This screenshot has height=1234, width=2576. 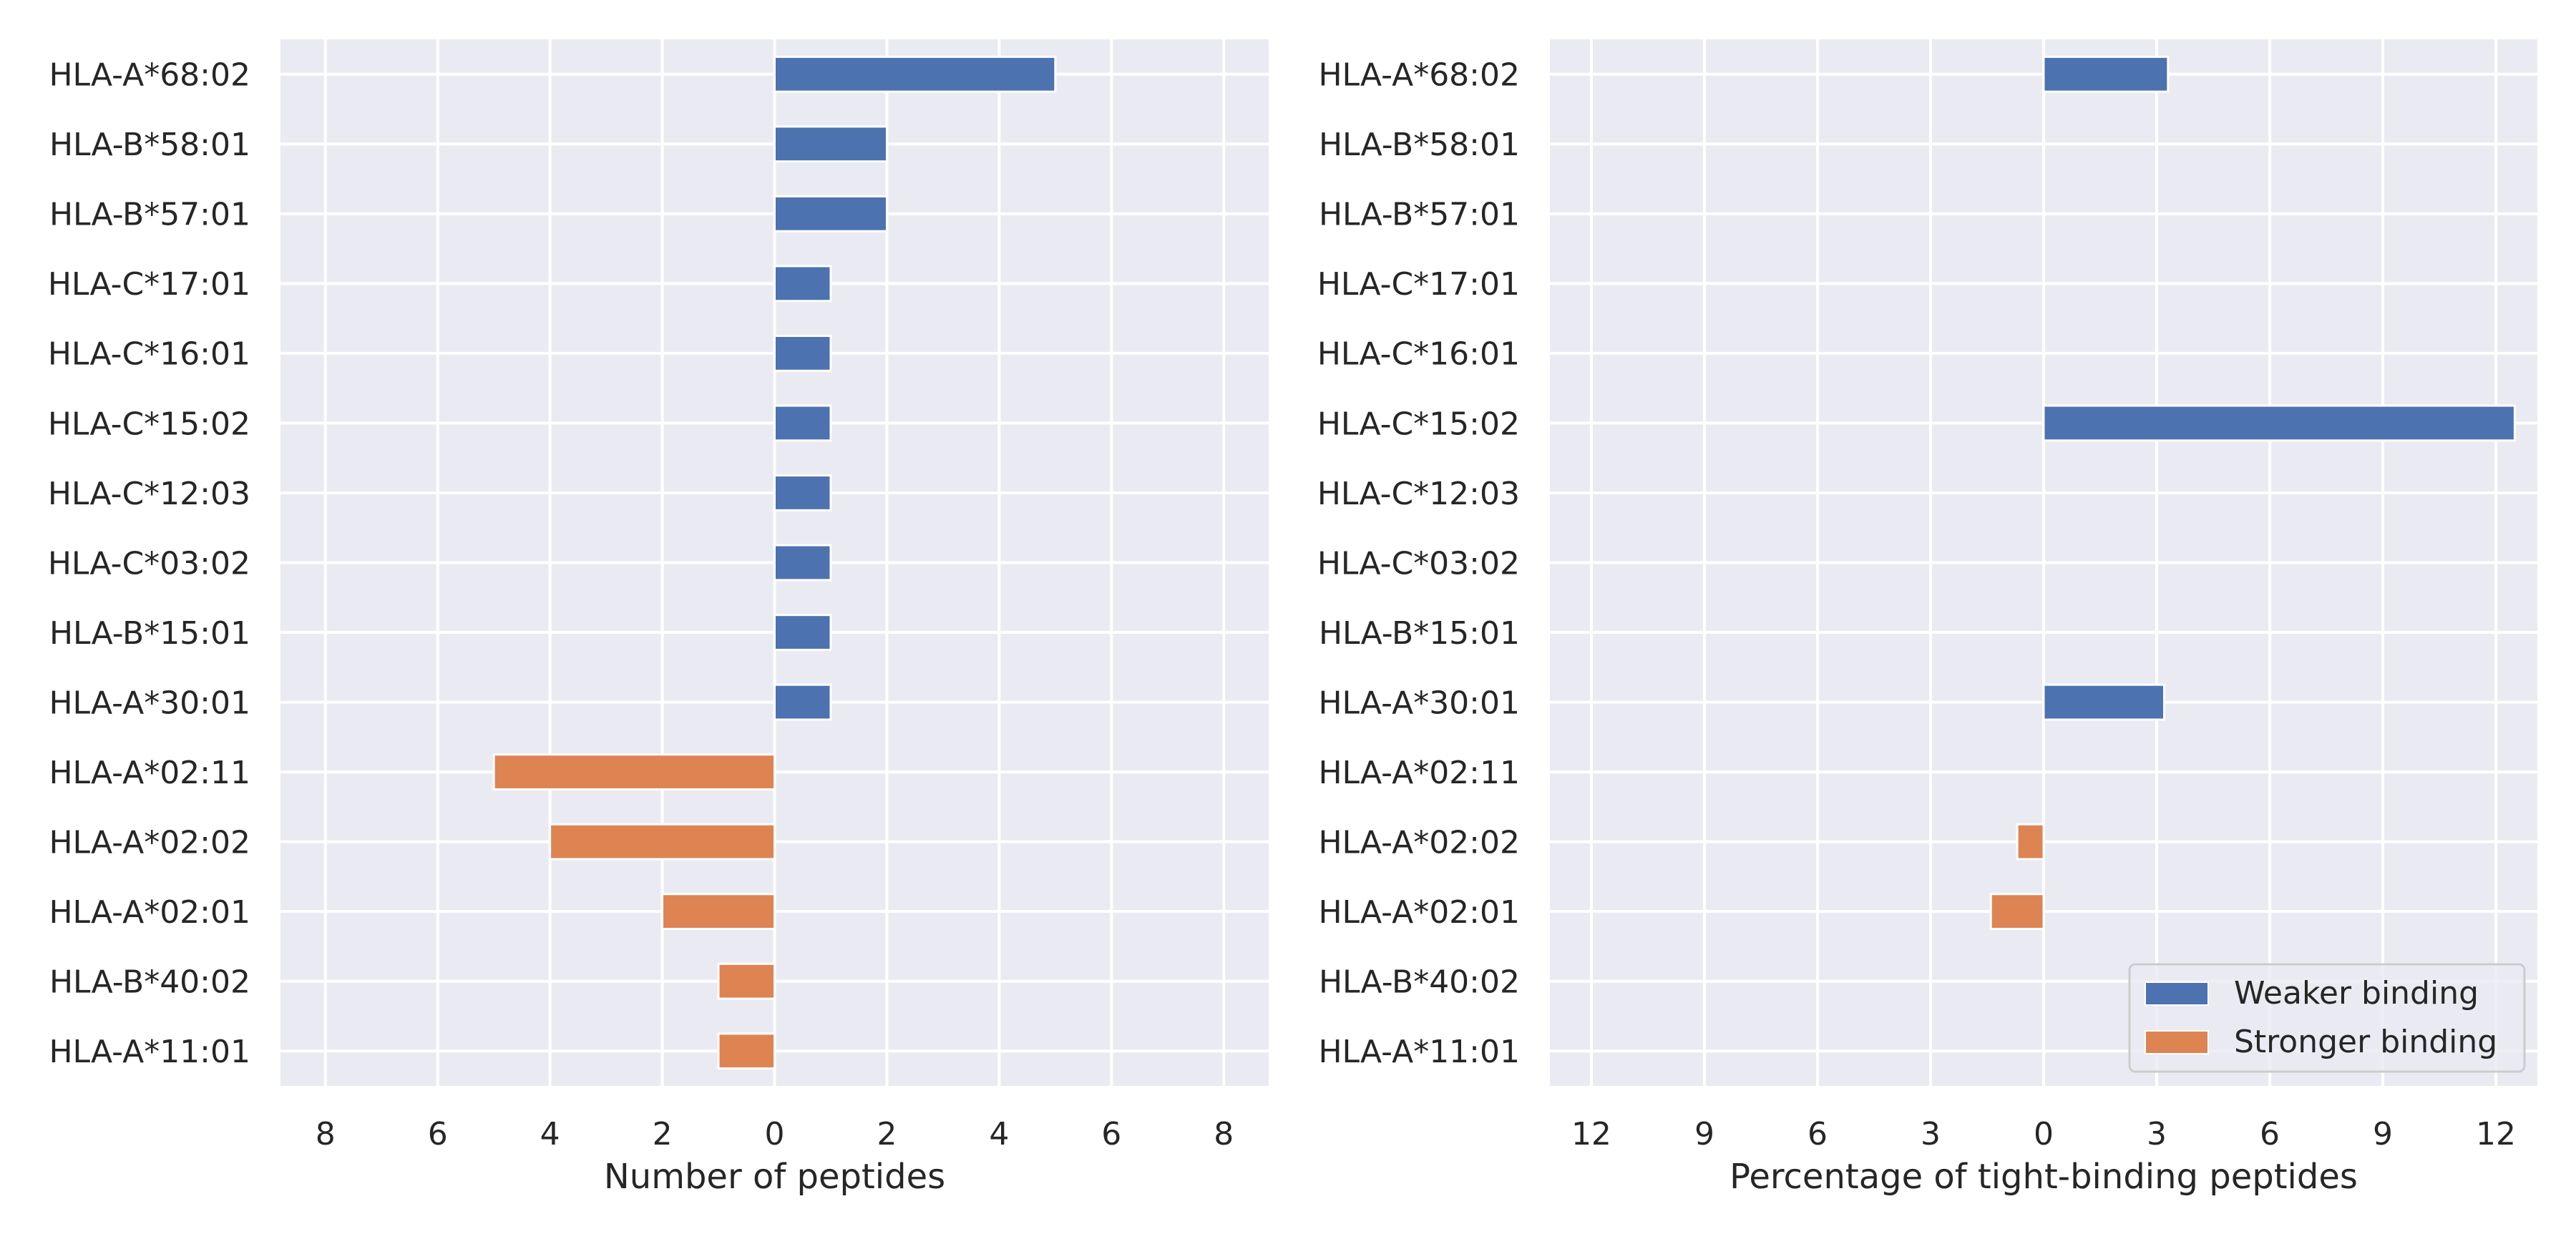 I want to click on legend-label-stronger-binding: Stronger binding, so click(x=2365, y=1042).